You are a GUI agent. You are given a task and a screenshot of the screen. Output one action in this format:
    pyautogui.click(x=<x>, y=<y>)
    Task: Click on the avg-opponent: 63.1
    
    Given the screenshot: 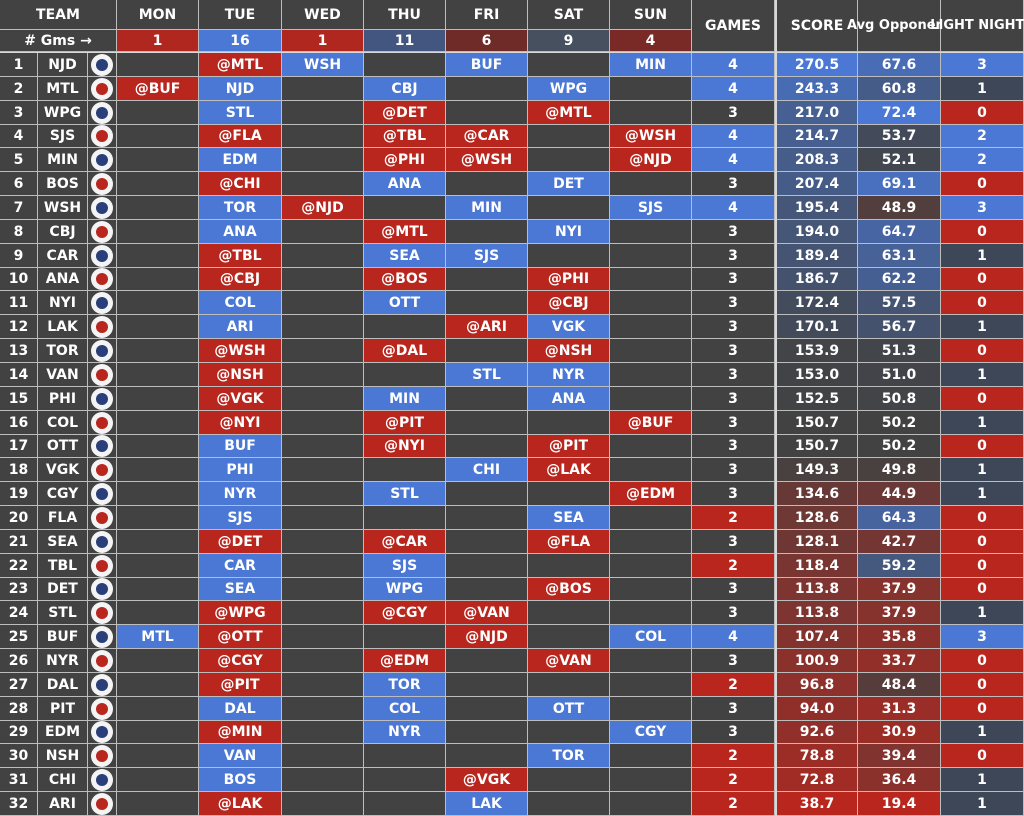 What is the action you would take?
    pyautogui.click(x=899, y=256)
    